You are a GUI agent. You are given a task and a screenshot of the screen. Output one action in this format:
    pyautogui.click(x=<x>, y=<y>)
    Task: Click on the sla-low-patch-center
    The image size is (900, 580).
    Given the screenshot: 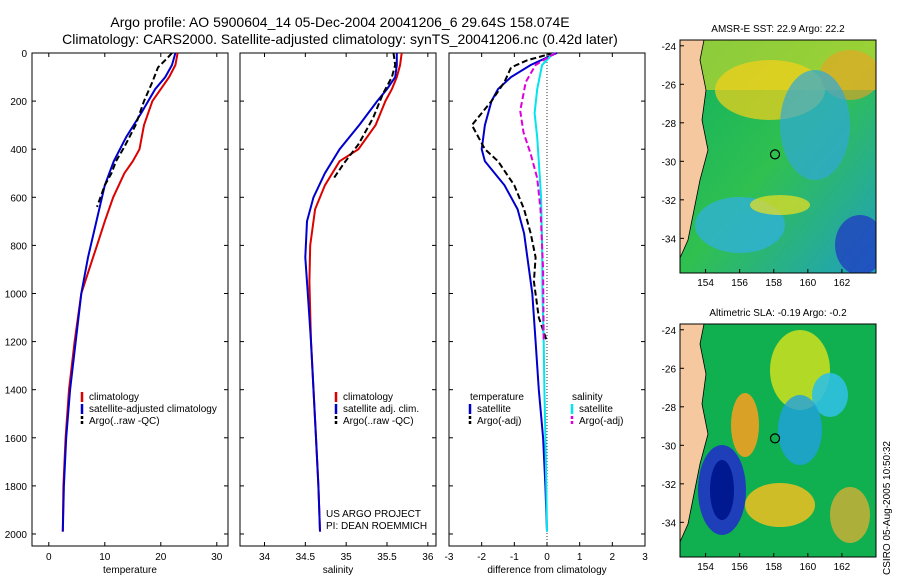 What is the action you would take?
    pyautogui.click(x=800, y=430)
    